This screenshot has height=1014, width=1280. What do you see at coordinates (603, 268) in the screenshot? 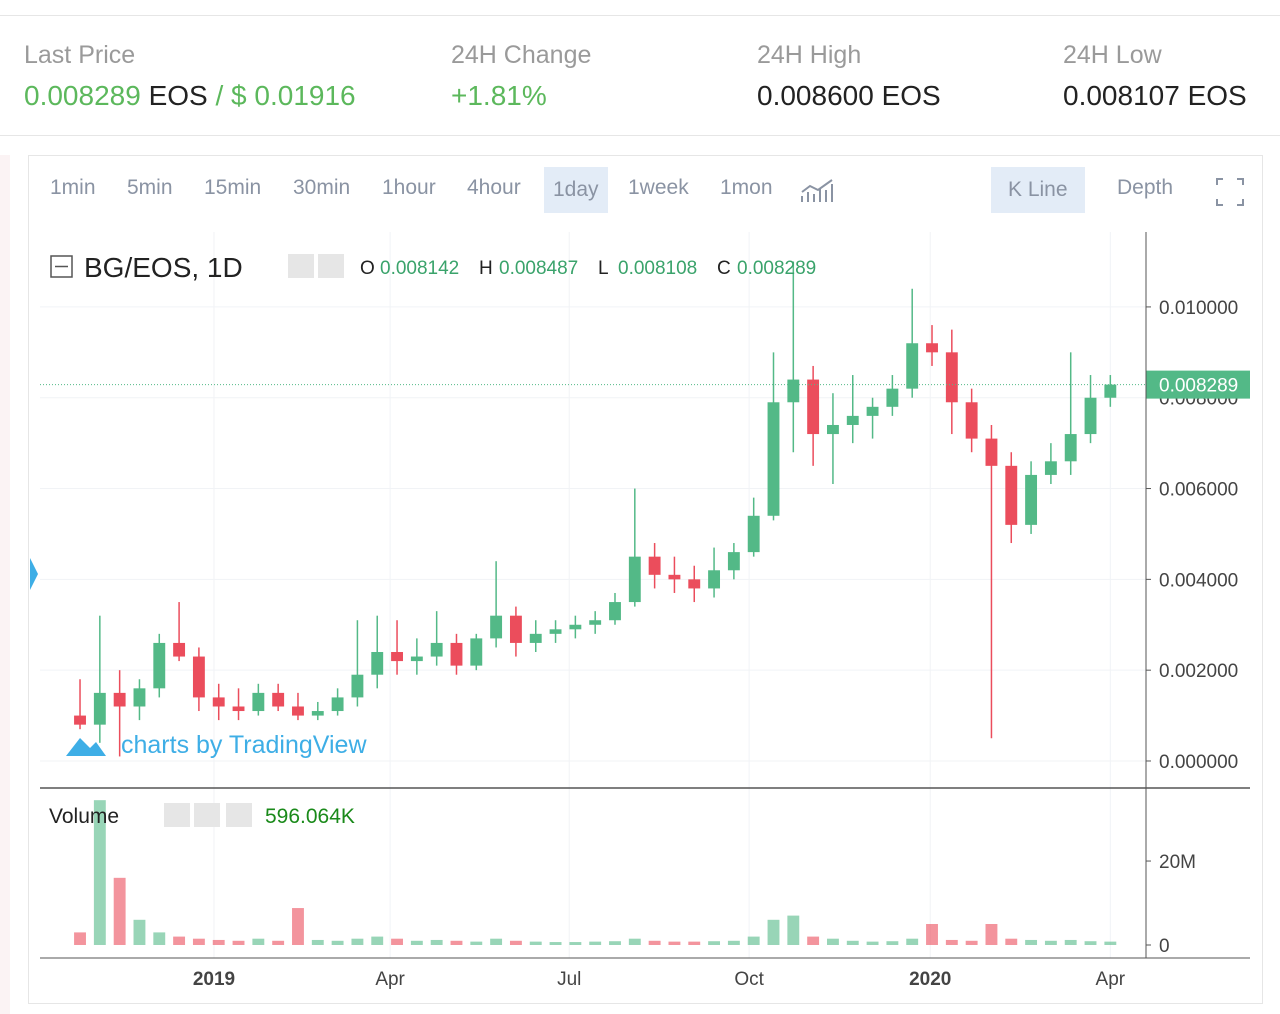
I see `ohlc-key: L` at bounding box center [603, 268].